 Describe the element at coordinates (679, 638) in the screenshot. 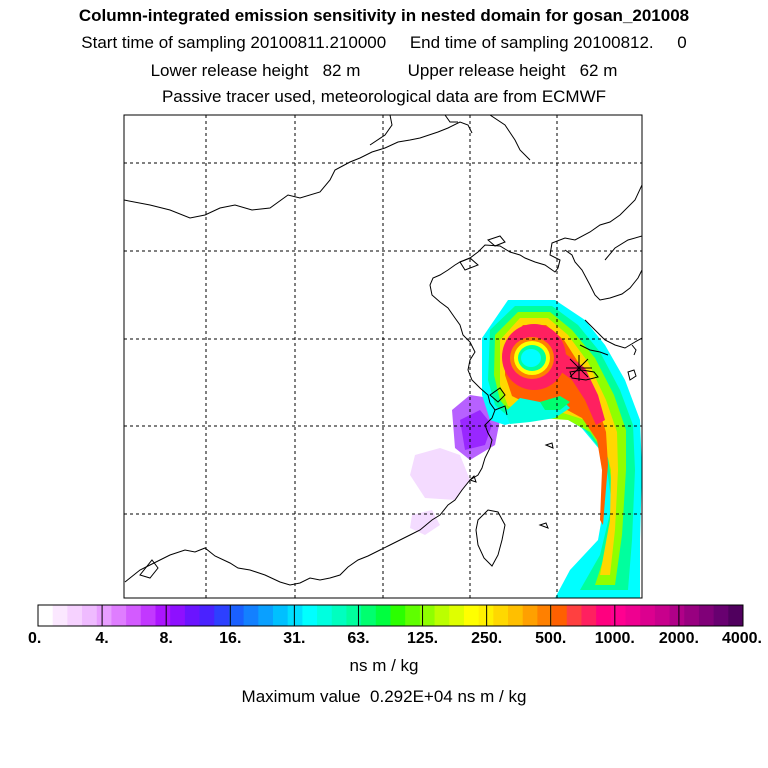

I see `colorbar-tick-label: 2000.` at that location.